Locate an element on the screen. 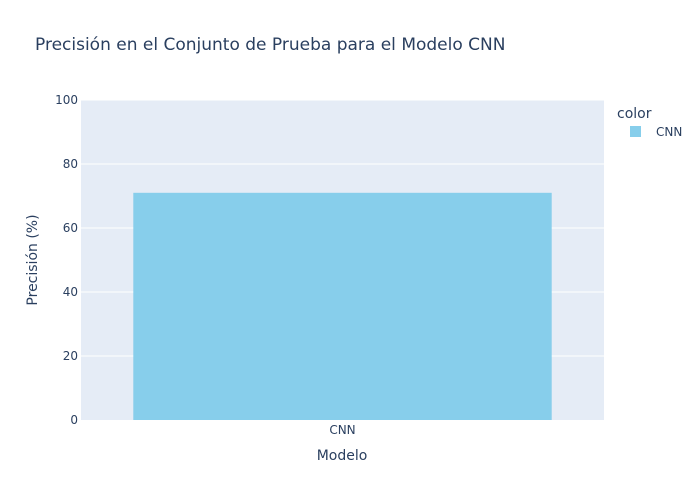 Image resolution: width=700 pixels, height=500 pixels. legend-title: color is located at coordinates (634, 114).